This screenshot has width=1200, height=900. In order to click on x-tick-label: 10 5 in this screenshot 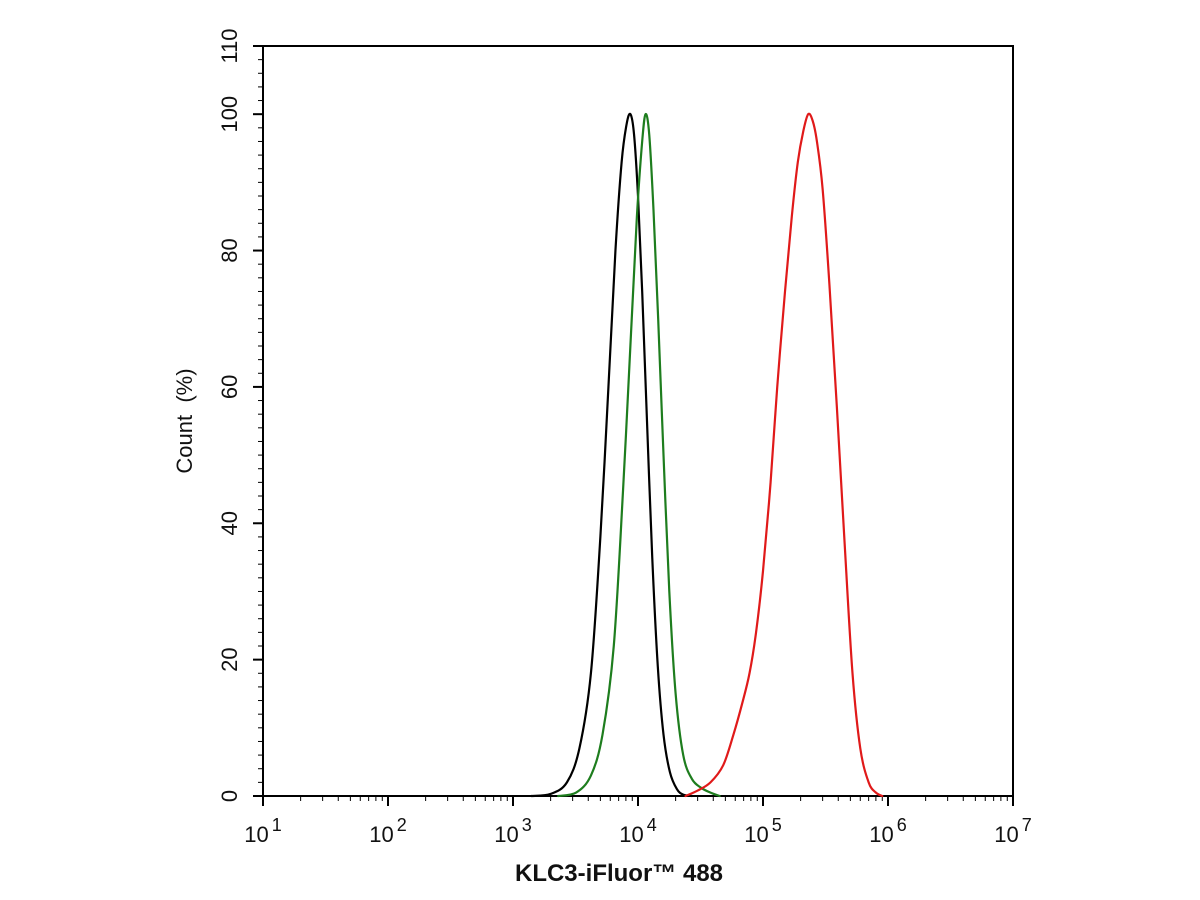, I will do `click(763, 831)`.